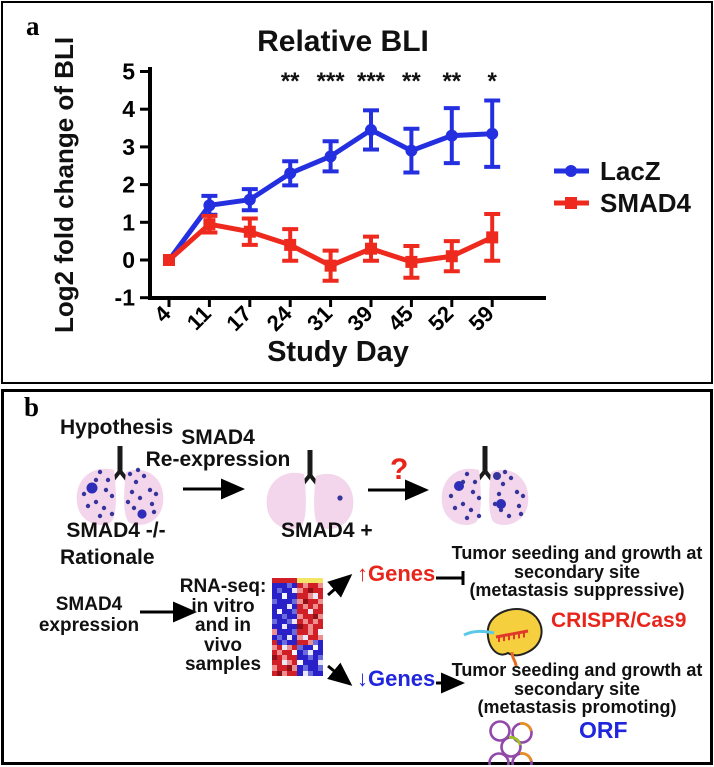 This screenshot has height=767, width=714. What do you see at coordinates (128, 72) in the screenshot?
I see `svg-text: 5` at bounding box center [128, 72].